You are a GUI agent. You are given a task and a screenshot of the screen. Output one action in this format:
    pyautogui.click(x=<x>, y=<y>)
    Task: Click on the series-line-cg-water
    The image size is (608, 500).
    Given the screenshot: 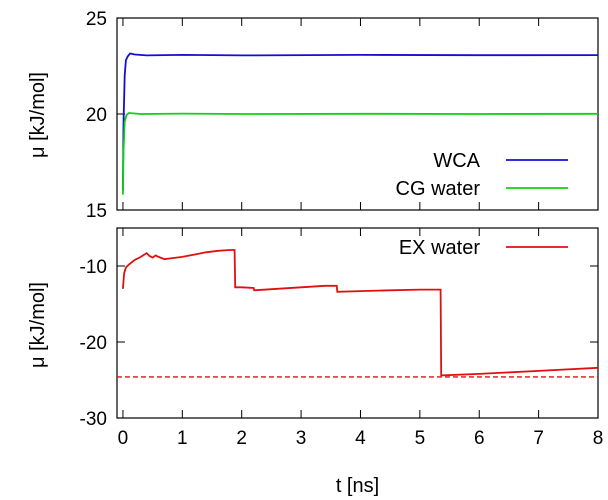 What is the action you would take?
    pyautogui.click(x=360, y=153)
    